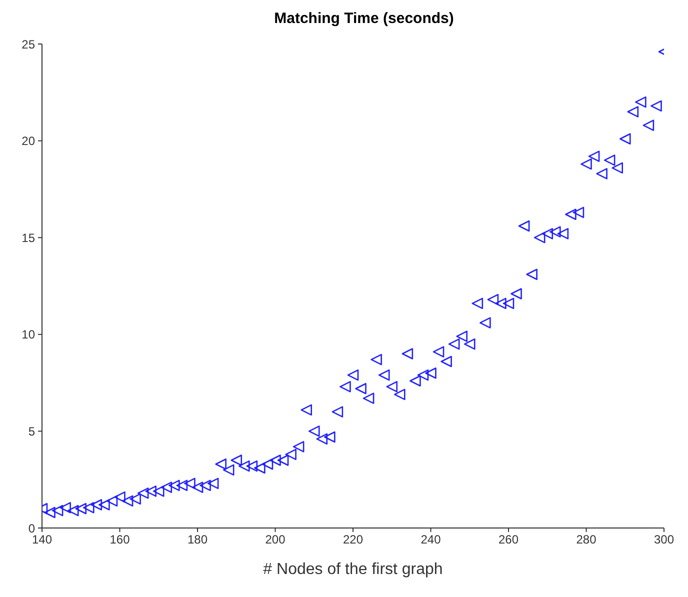 The height and width of the screenshot is (597, 688). I want to click on y-tick-label: 5, so click(32, 431).